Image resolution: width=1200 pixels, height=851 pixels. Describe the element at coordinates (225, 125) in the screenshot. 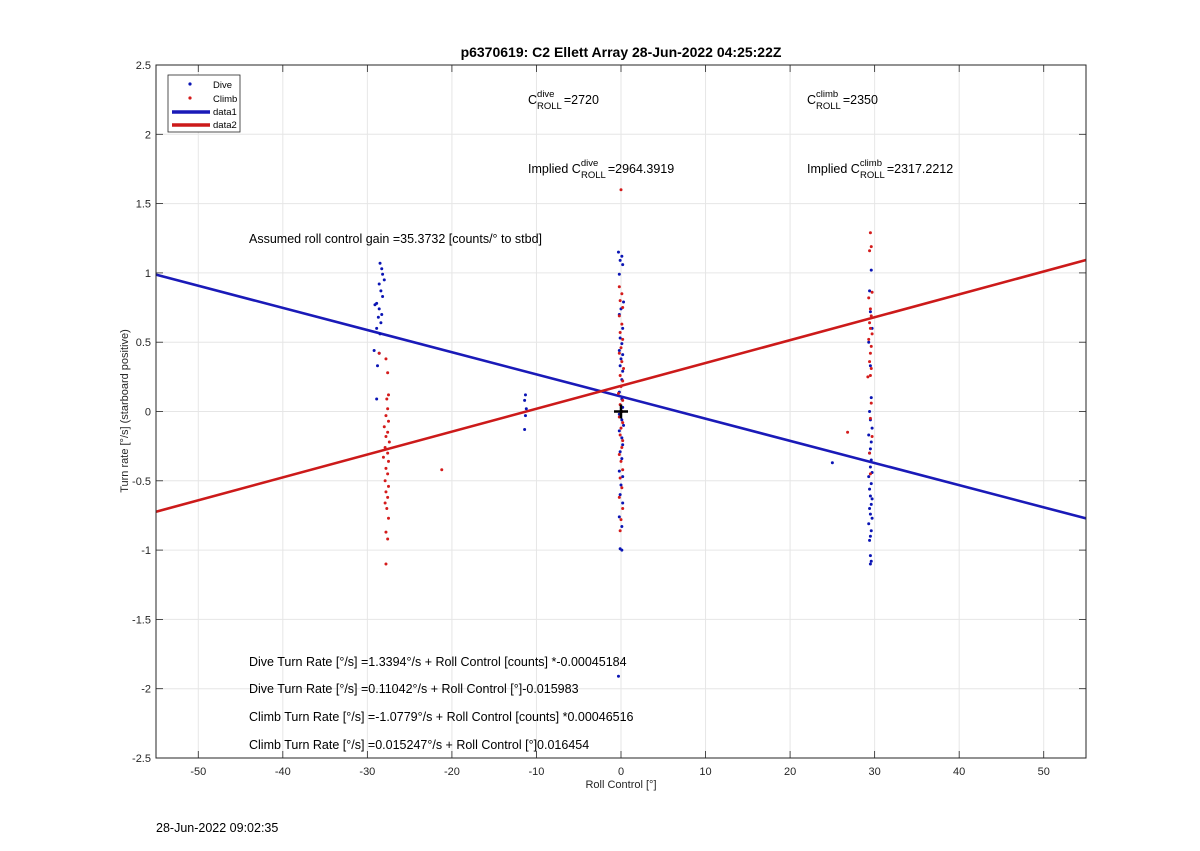

I see `legend-data2-label: data2` at that location.